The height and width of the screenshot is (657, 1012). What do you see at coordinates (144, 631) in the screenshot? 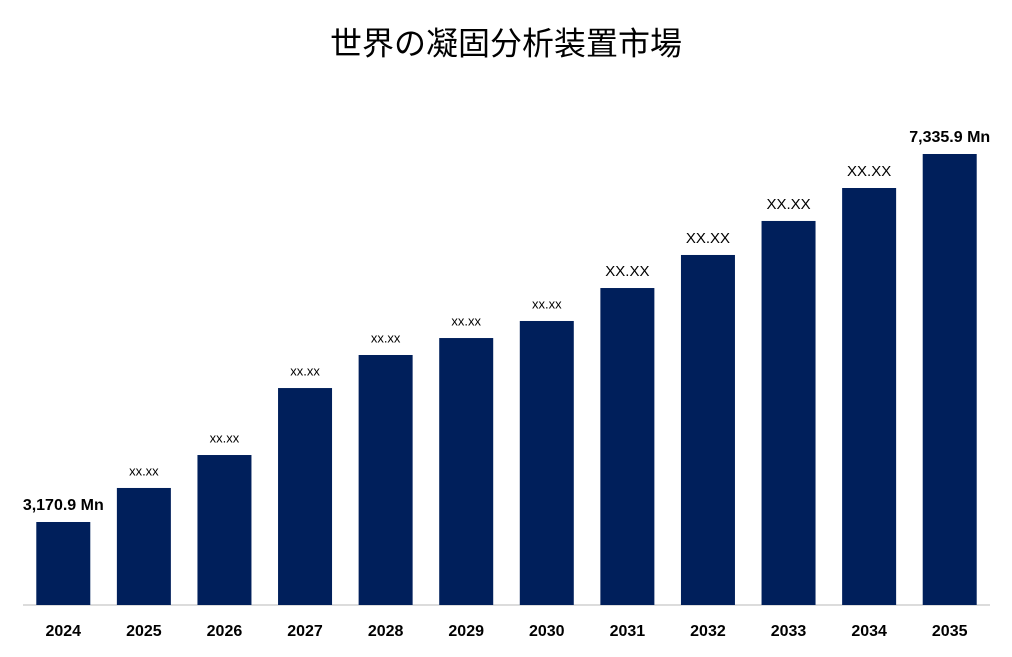
I see `x-tick-label: 2025` at bounding box center [144, 631].